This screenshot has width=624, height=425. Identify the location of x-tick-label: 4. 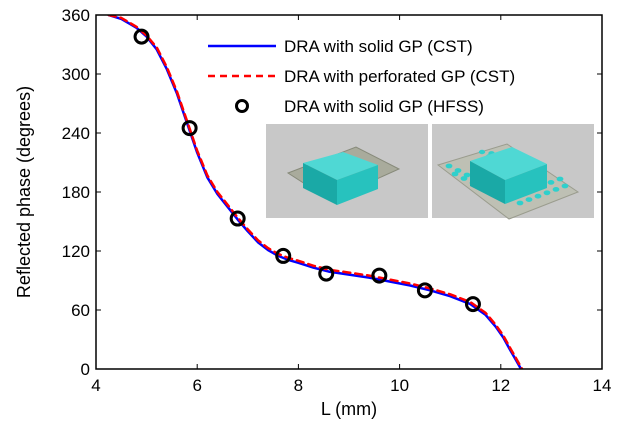
(95, 385).